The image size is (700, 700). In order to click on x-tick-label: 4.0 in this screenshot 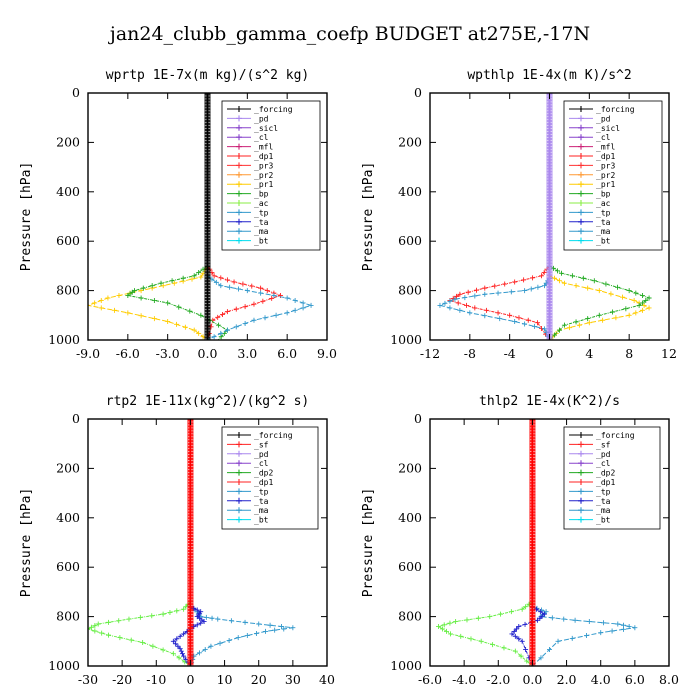, I will do `click(601, 679)`.